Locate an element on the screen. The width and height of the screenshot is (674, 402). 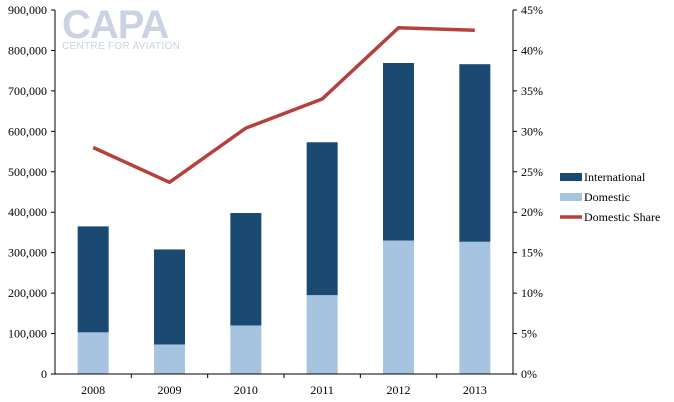
y-right-tick-label: 10% is located at coordinates (532, 293).